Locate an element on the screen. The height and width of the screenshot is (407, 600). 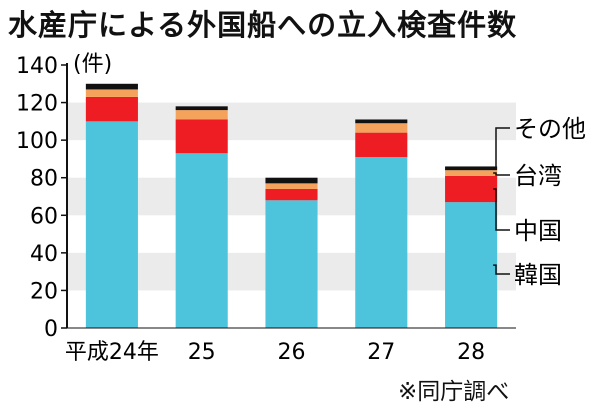
y-tick-label: 60 is located at coordinates (44, 216).